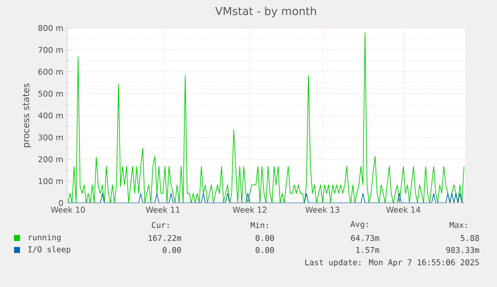 The height and width of the screenshot is (287, 497). Describe the element at coordinates (163, 209) in the screenshot. I see `x-tick-label: Week 11` at that location.